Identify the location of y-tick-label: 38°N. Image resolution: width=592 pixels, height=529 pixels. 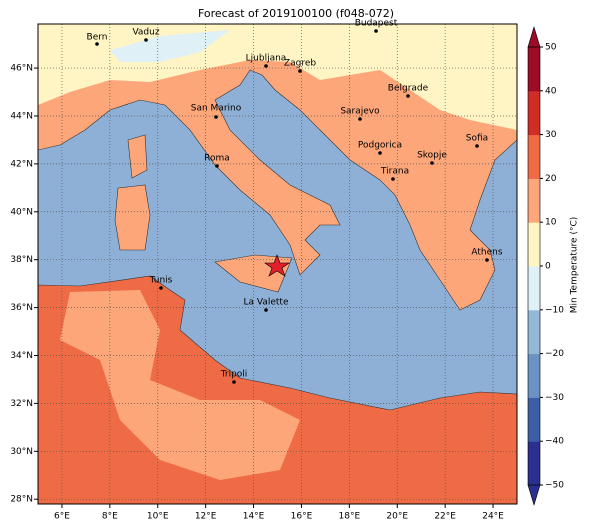
(21, 260).